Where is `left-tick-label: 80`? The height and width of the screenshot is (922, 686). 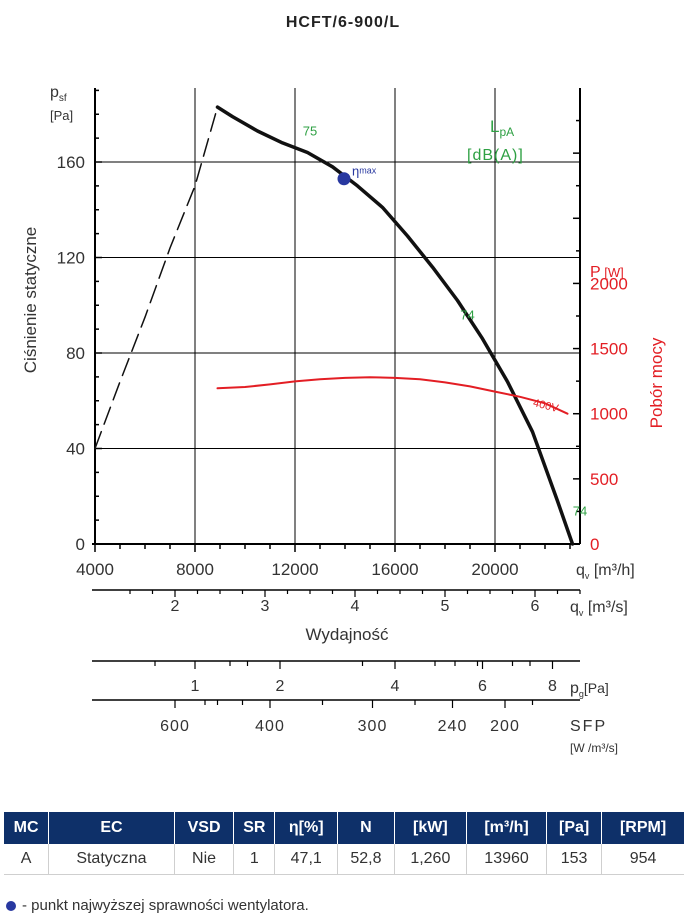
left-tick-label: 80 is located at coordinates (75, 353).